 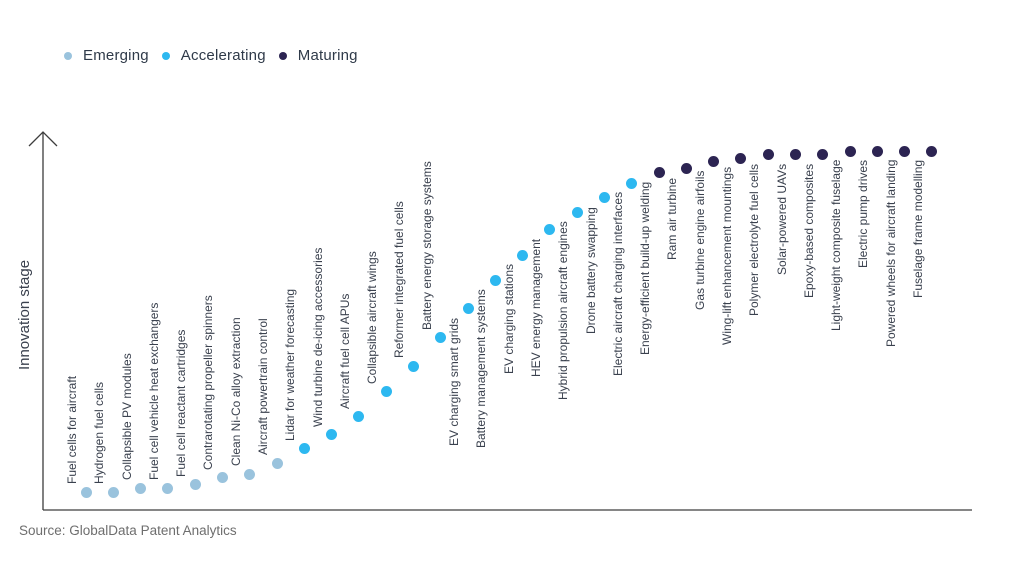 I want to click on data-point-label: Fuselage frame modelling, so click(x=917, y=228).